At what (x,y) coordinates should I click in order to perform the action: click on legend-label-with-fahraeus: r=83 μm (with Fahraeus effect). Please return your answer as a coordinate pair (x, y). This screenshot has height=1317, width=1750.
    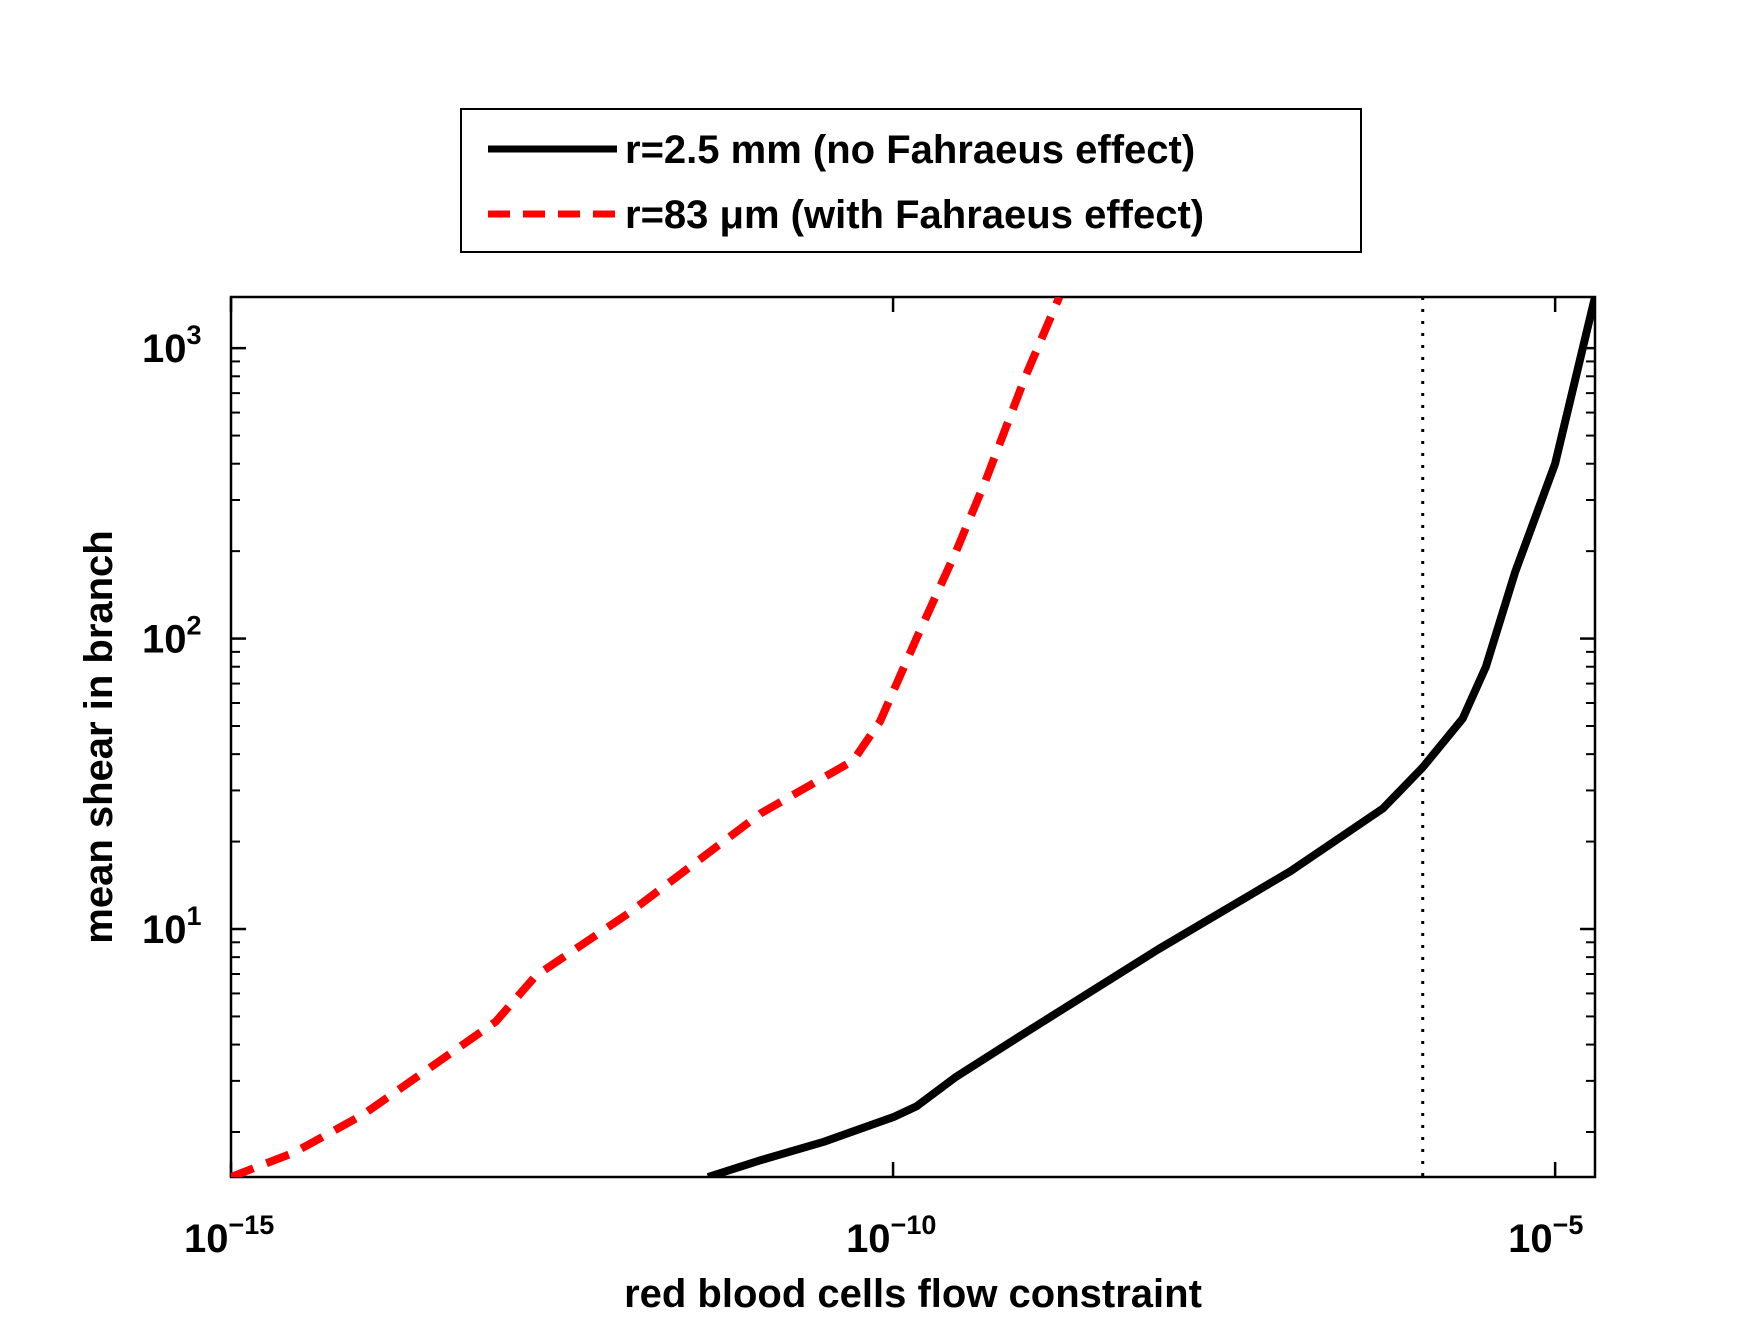
    Looking at the image, I should click on (914, 215).